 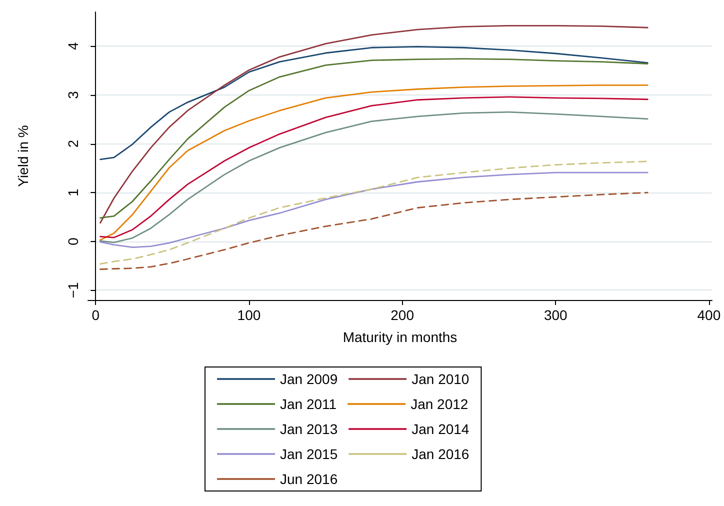 I want to click on legend-label: Jan 2010, so click(x=441, y=379).